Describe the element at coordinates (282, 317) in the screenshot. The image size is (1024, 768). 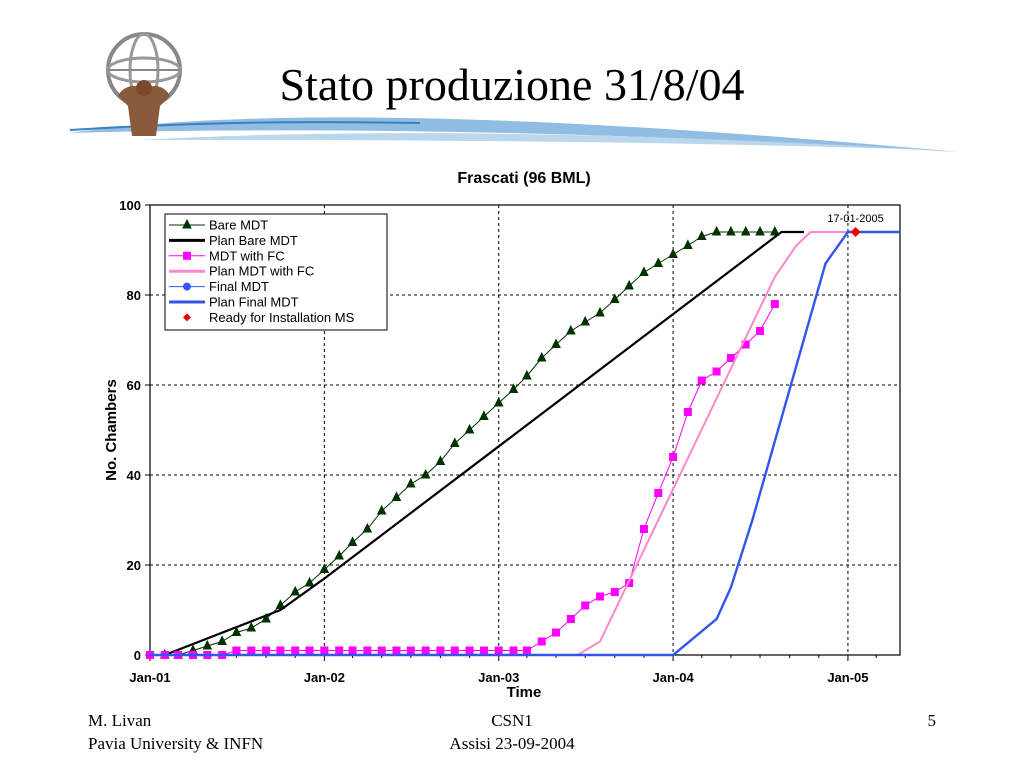
I see `legend-label-ready-for-installation-ms: Ready for Installation MS` at that location.